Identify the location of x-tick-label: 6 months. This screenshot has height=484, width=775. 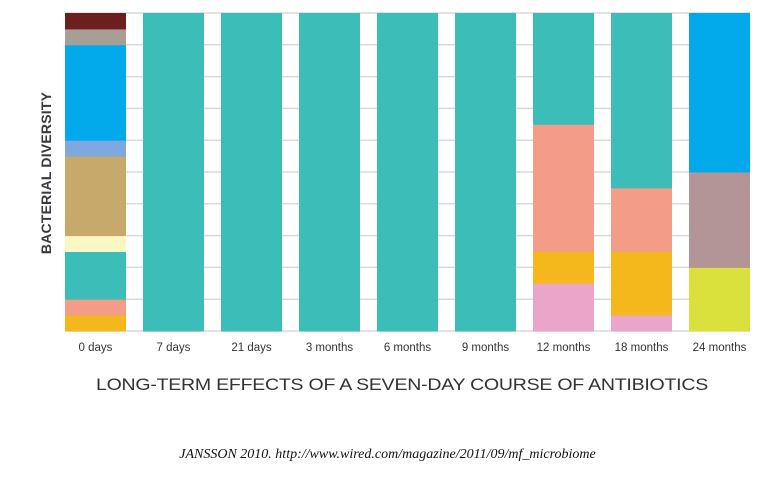
(408, 348).